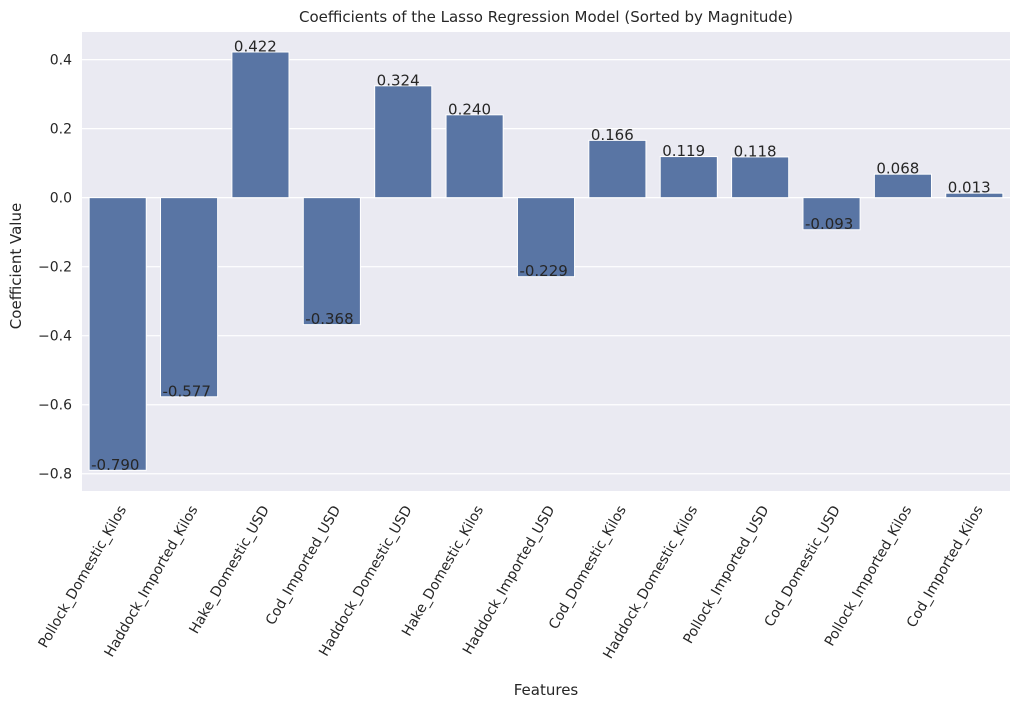 The image size is (1029, 709). Describe the element at coordinates (398, 80) in the screenshot. I see `bar-value-label: 0.324` at that location.